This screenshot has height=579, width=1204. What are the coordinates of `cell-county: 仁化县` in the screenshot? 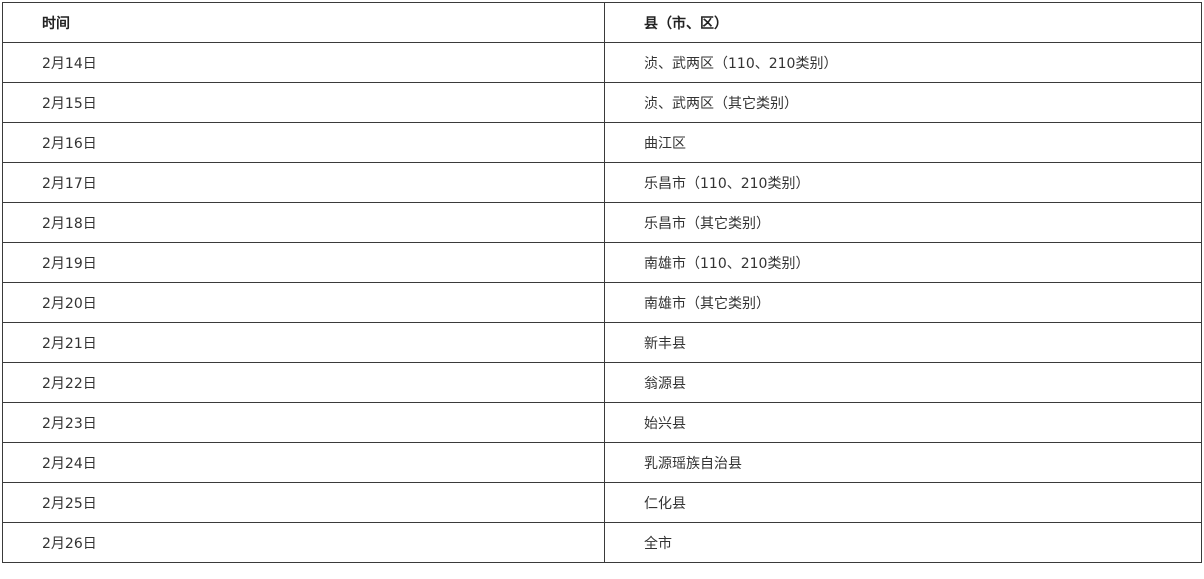 It's located at (903, 502).